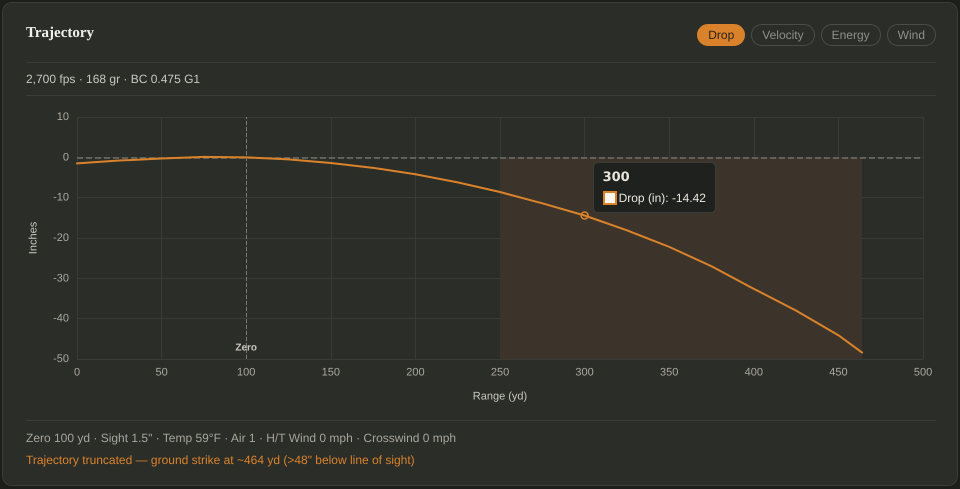  Describe the element at coordinates (331, 372) in the screenshot. I see `x-tick-label: 150` at that location.